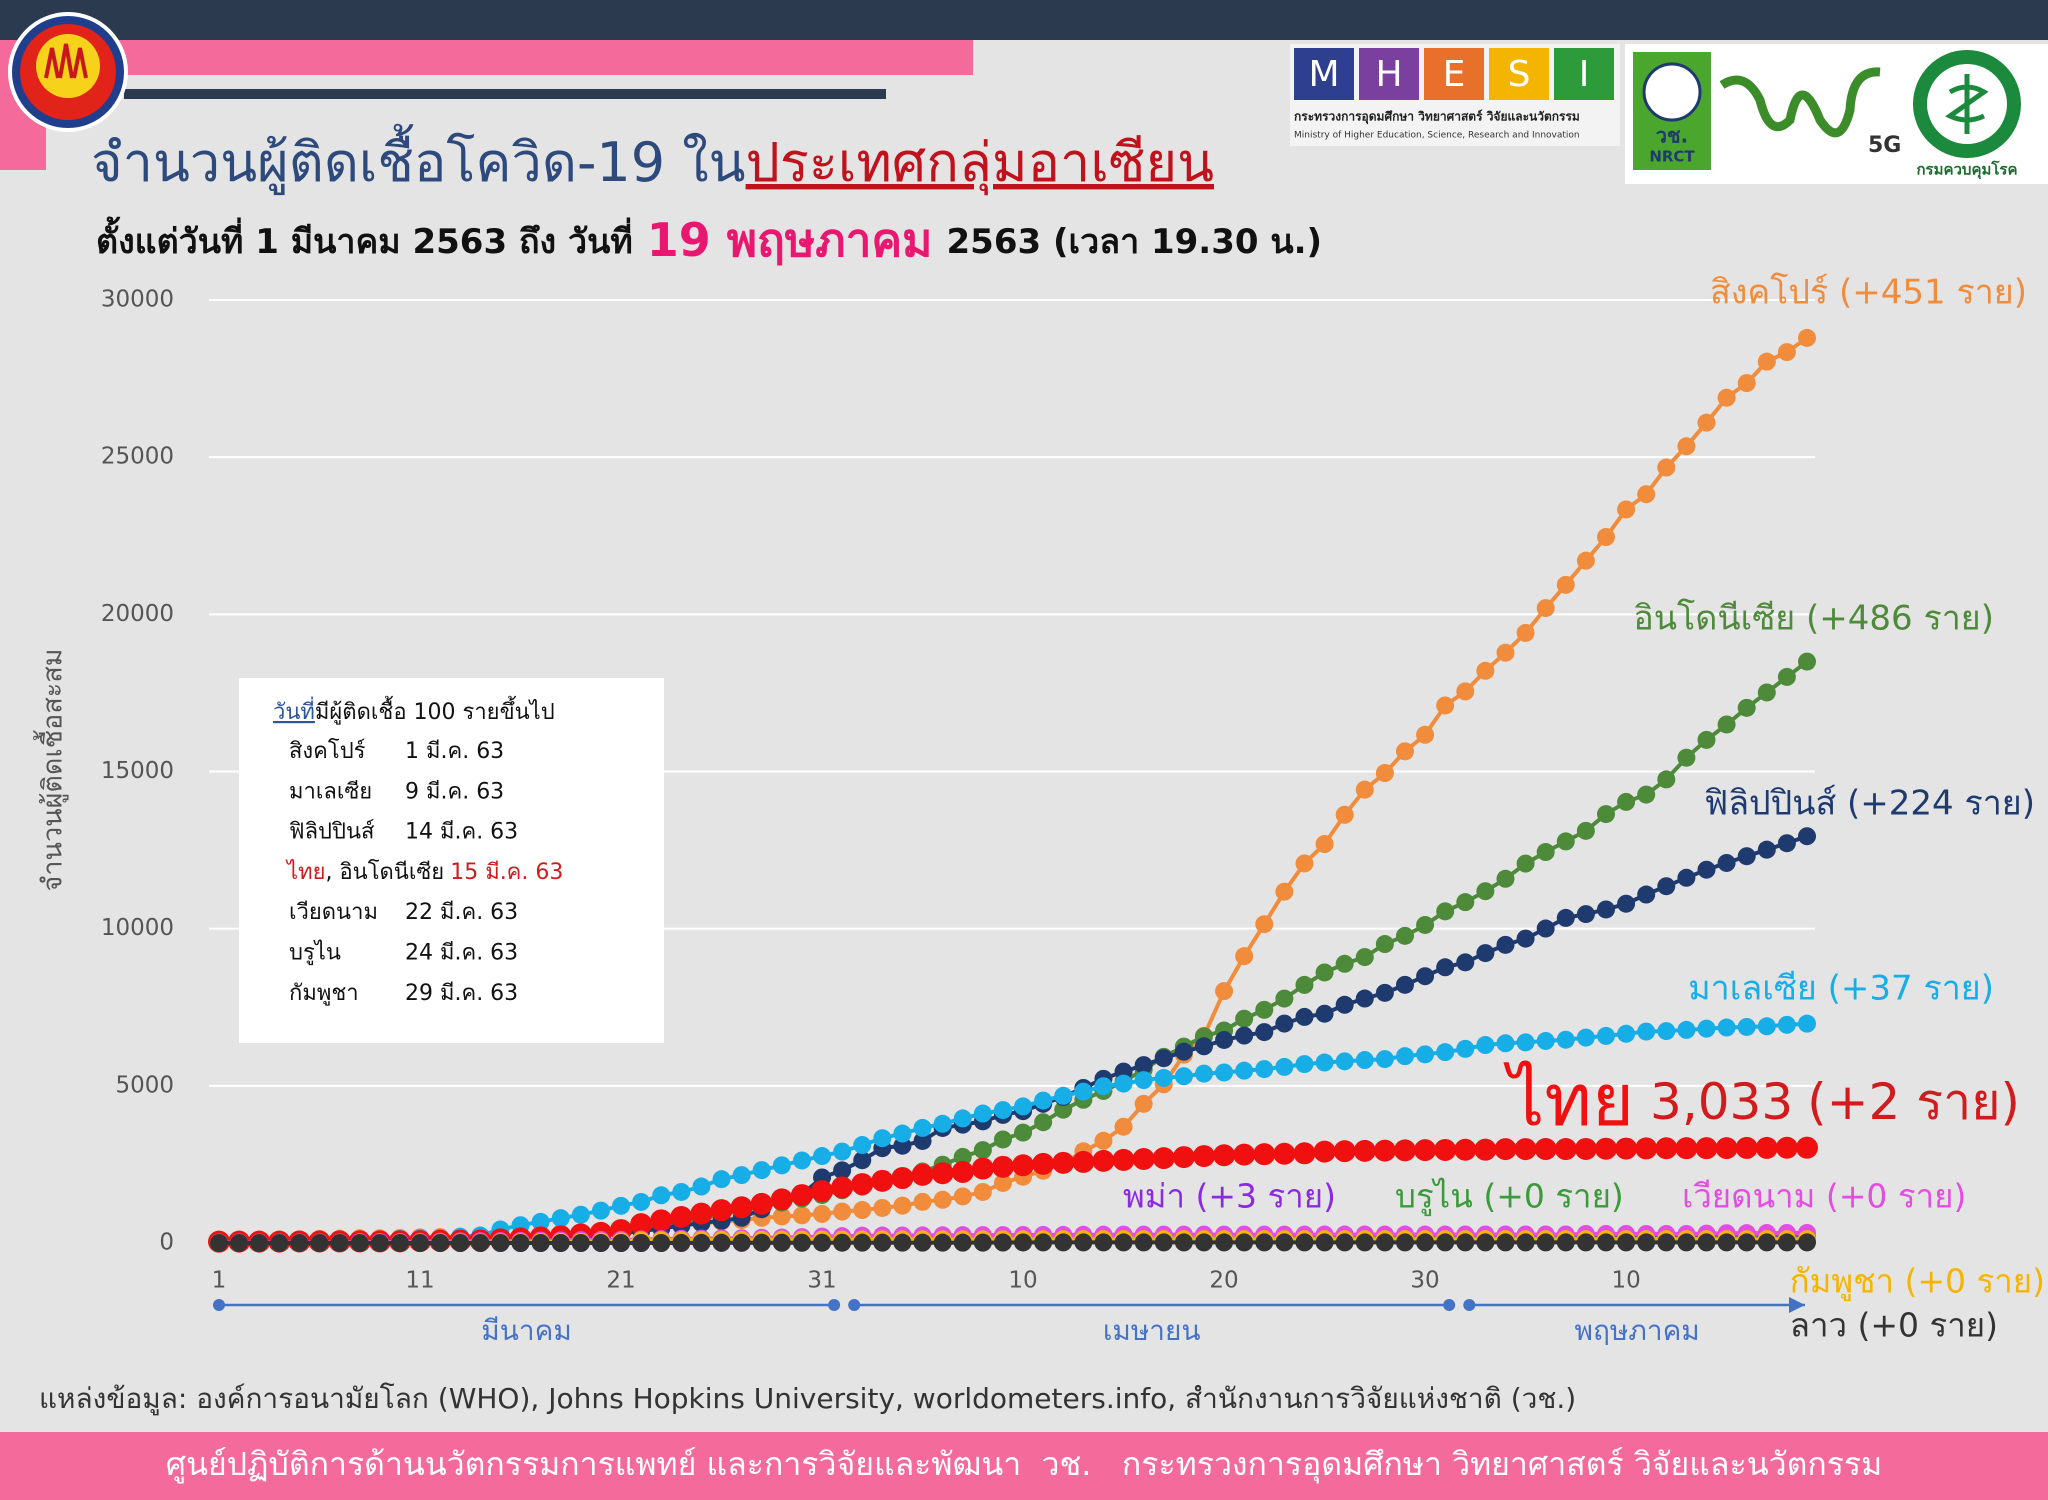 The image size is (2048, 1500). I want to click on inset-row: ไทย, อินโดนีเซีย 15 มี.ค. 63, so click(424, 872).